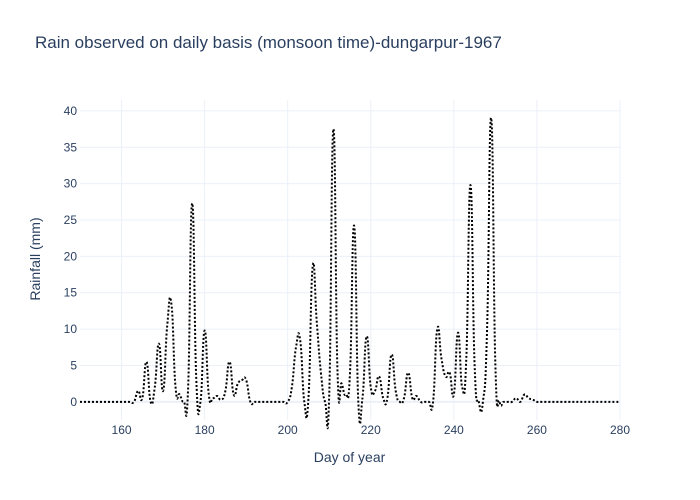 This screenshot has height=500, width=700. I want to click on y-tick-label: 10, so click(71, 329).